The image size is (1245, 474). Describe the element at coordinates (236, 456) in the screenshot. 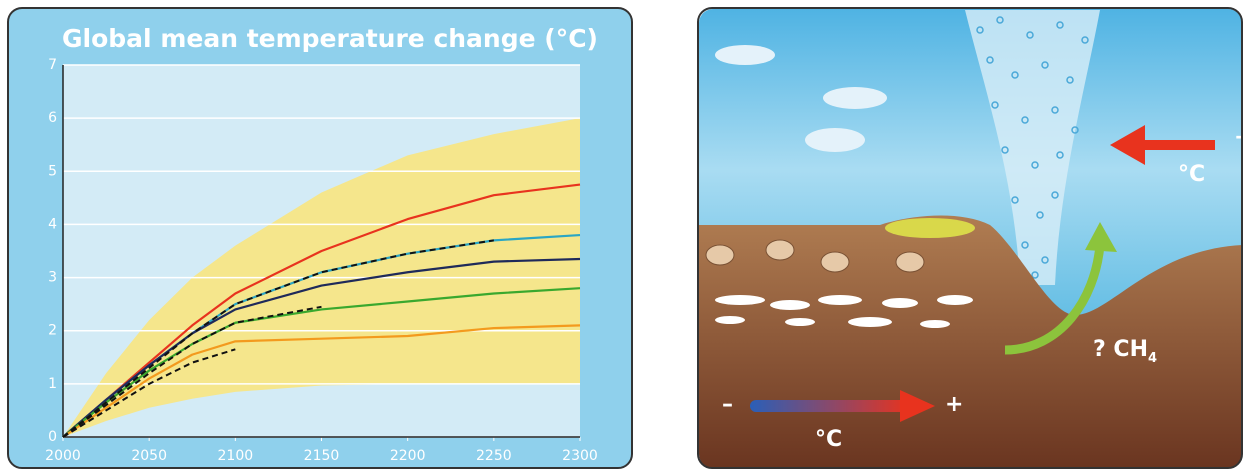

I see `x-tick-label: 2100` at that location.